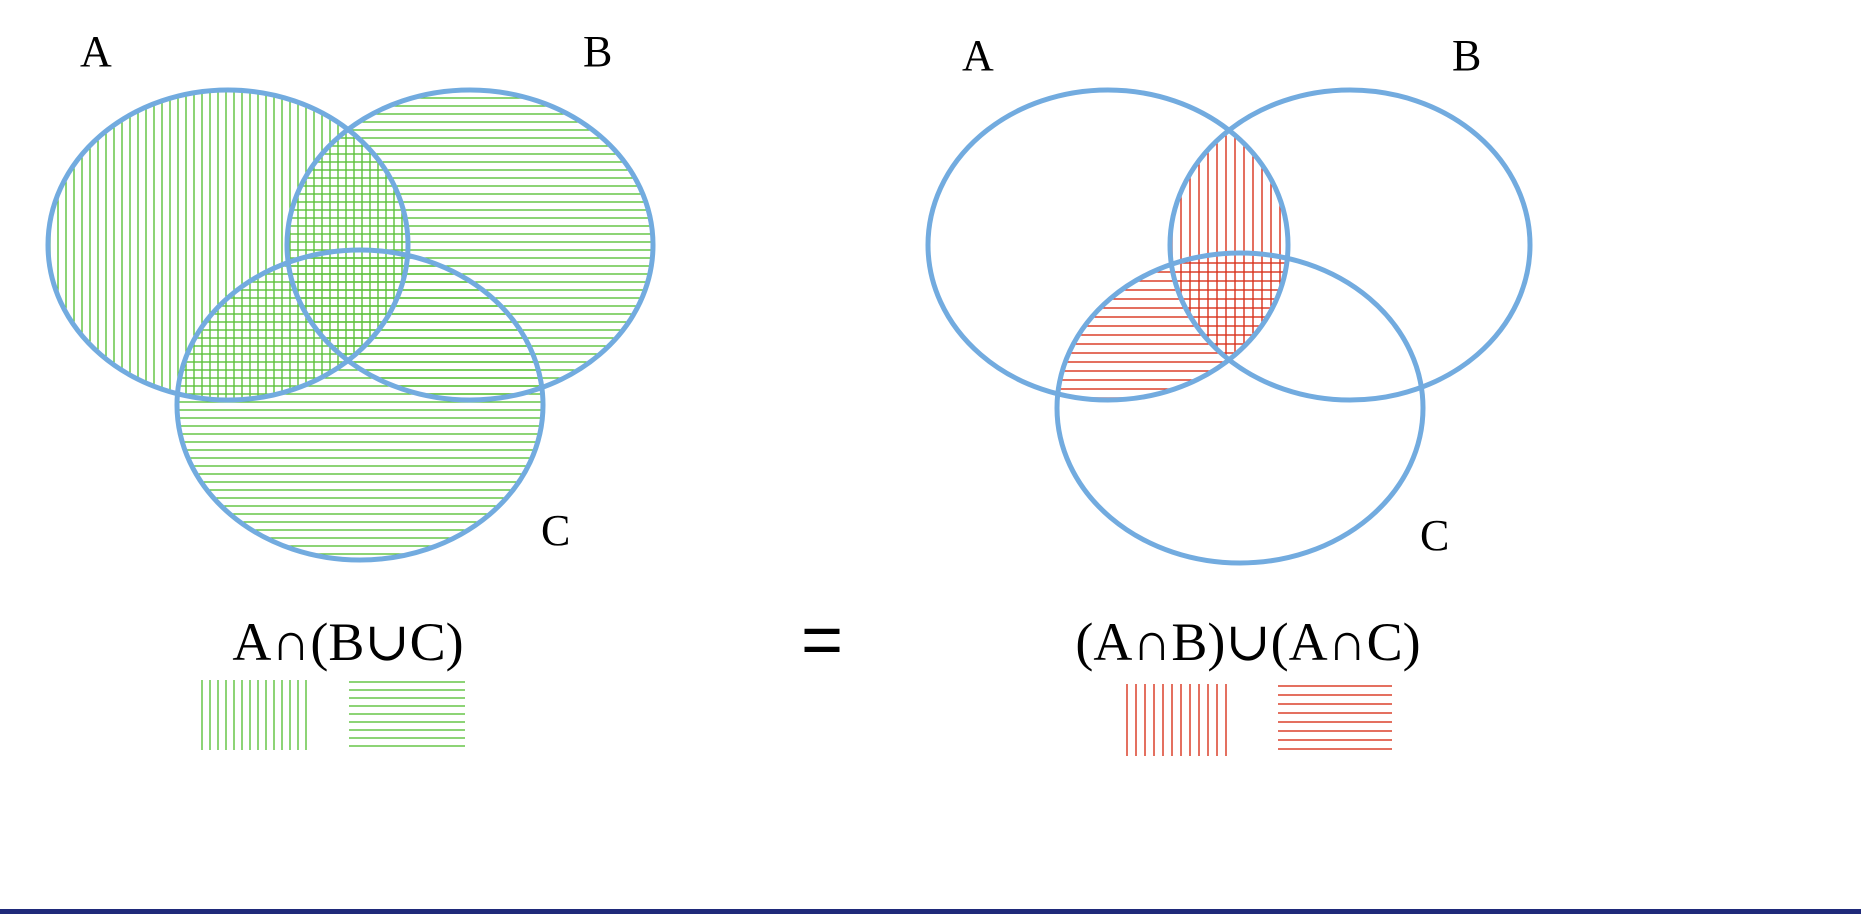 Image resolution: width=1861 pixels, height=914 pixels. What do you see at coordinates (555, 530) in the screenshot?
I see `left-label-c: C` at bounding box center [555, 530].